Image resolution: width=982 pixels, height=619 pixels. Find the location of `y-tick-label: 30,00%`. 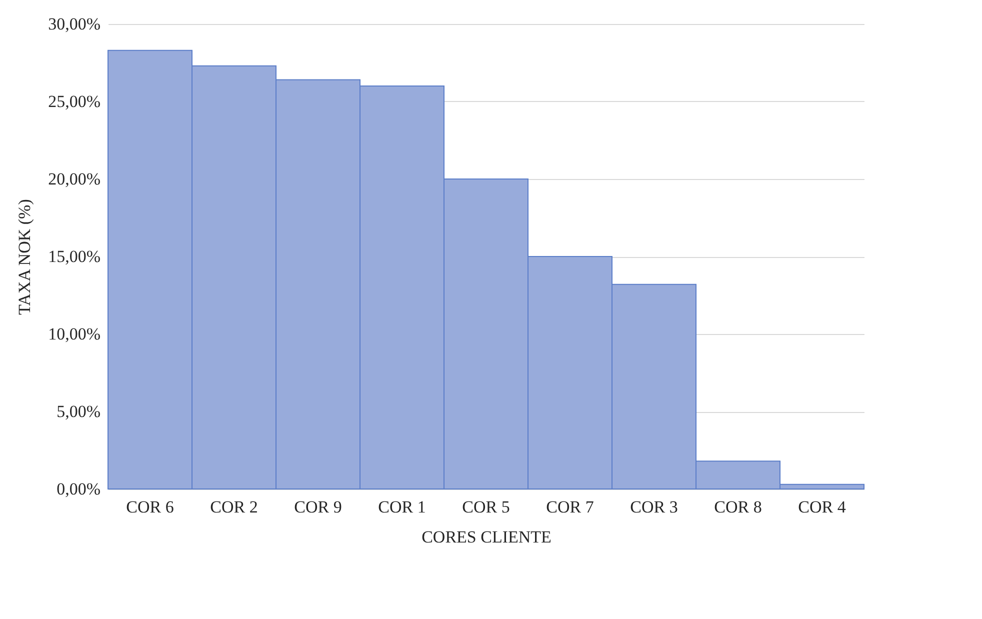

y-tick-label: 30,00% is located at coordinates (74, 24).